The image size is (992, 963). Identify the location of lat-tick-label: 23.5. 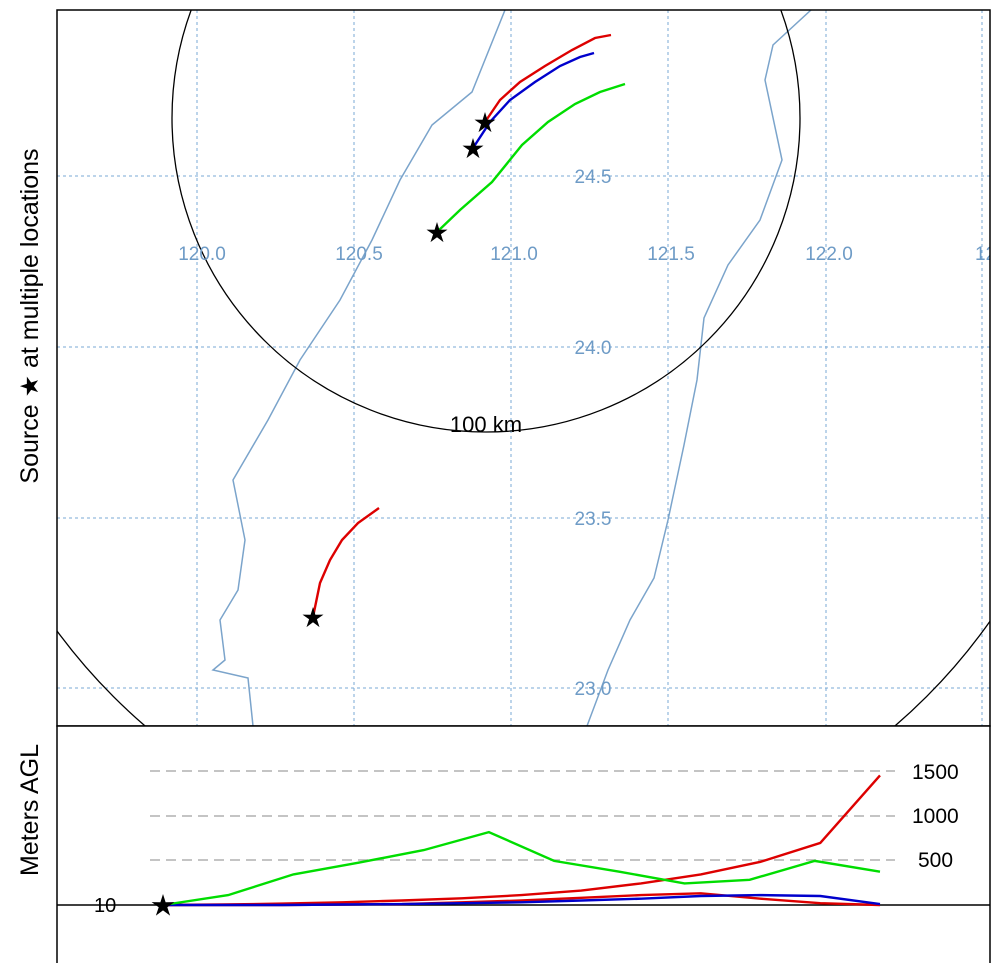
(593, 519).